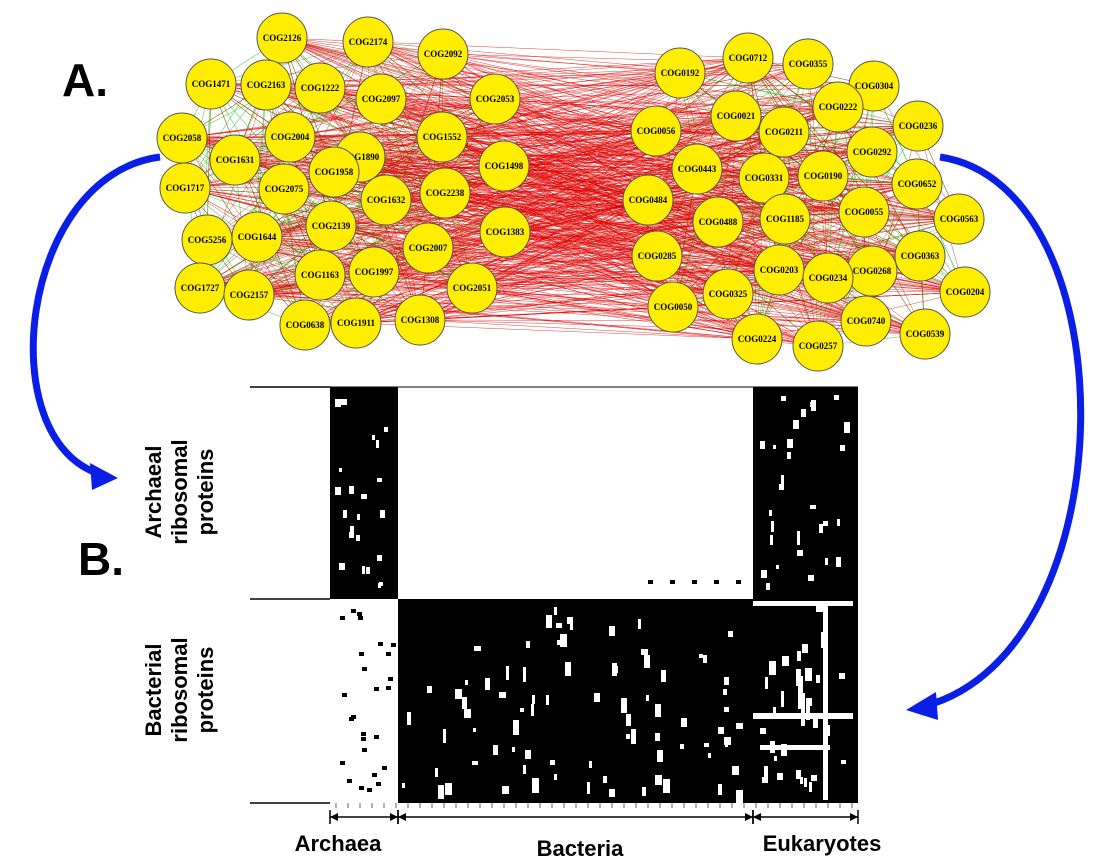  What do you see at coordinates (925, 334) in the screenshot?
I see `node-label: COG0539` at bounding box center [925, 334].